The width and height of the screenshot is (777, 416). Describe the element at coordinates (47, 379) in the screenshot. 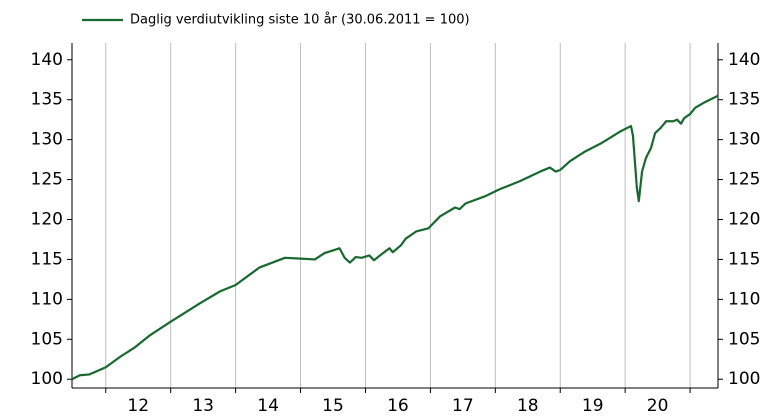

I see `y-tick-label: 100` at that location.